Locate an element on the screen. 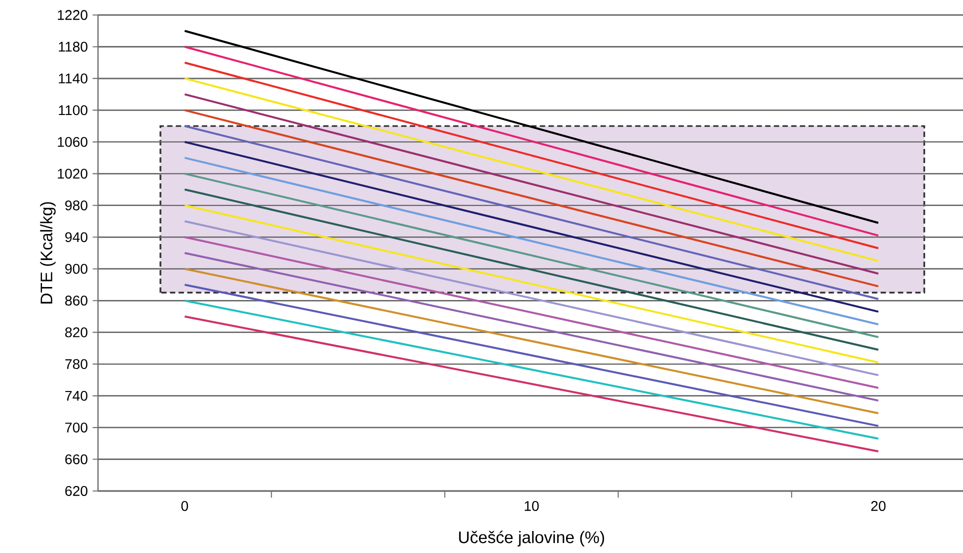 This screenshot has height=553, width=963. y-tick-label: 860 is located at coordinates (76, 301).